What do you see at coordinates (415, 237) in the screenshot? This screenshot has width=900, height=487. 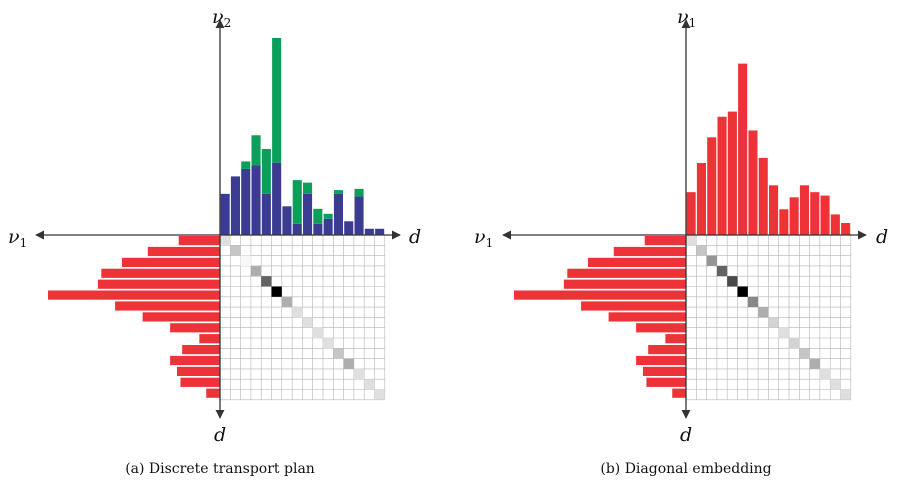 I see `panel-a-right-axis-label: d` at bounding box center [415, 237].